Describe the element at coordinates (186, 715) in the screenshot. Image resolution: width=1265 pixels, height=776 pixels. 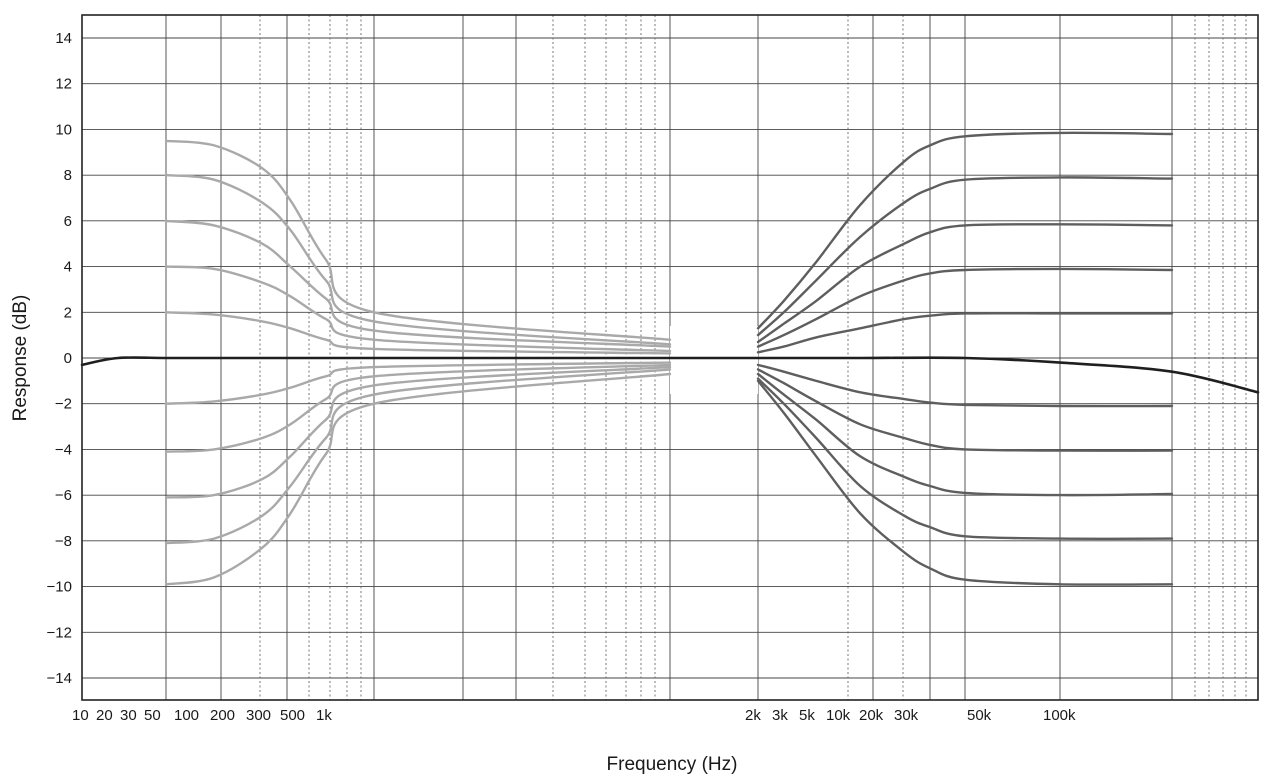
I see `x-tick-label: 100` at that location.